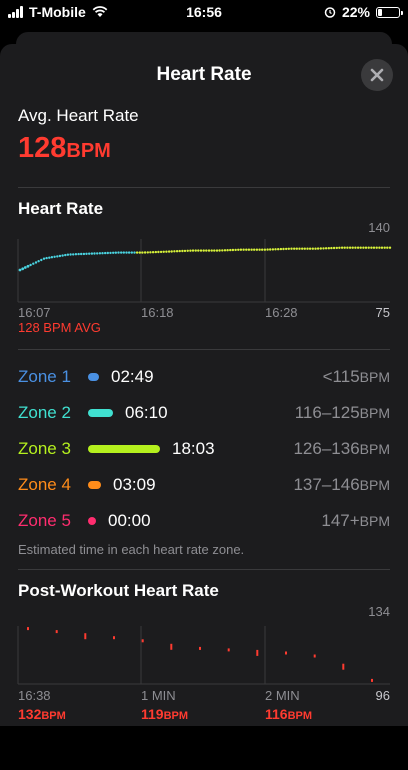  What do you see at coordinates (129, 520) in the screenshot?
I see `zone-time: 00:00` at bounding box center [129, 520].